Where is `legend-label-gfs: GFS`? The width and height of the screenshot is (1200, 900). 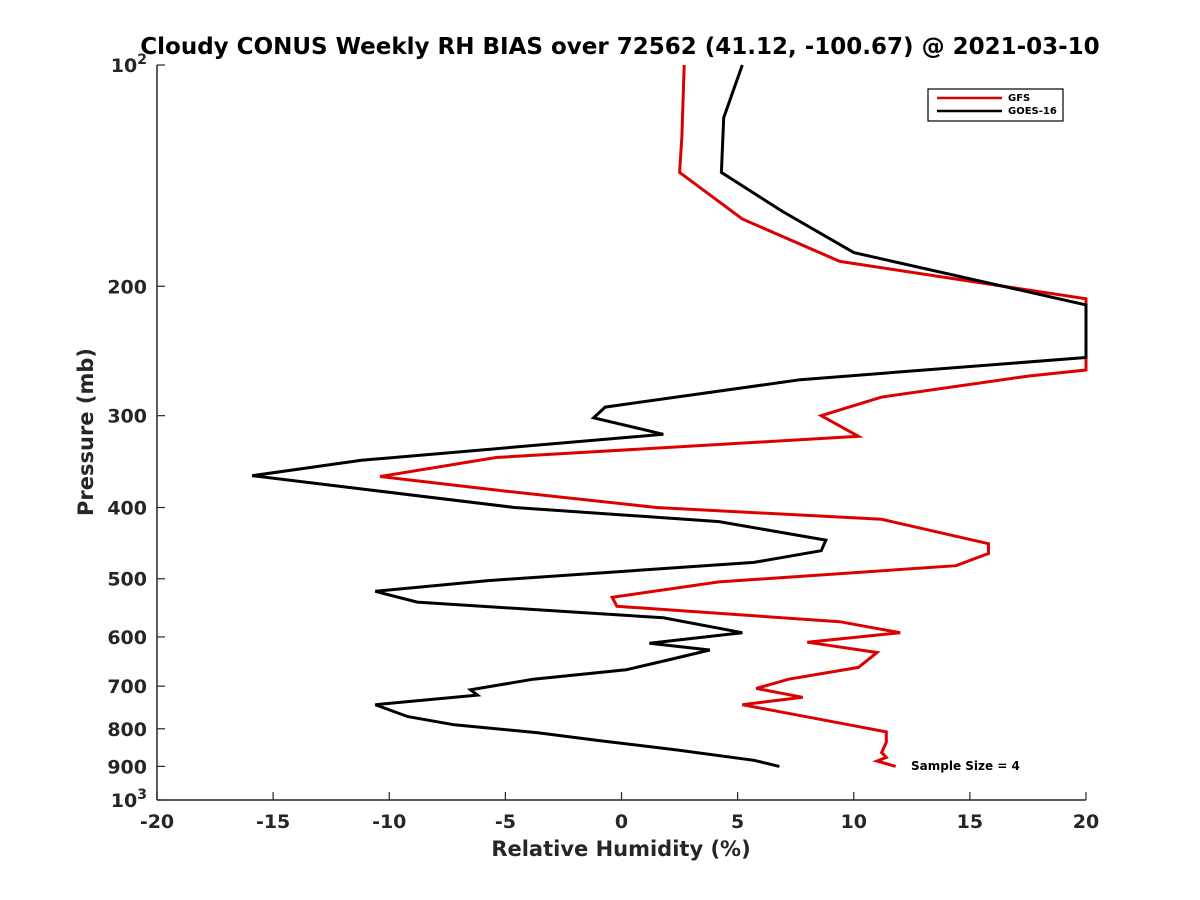
legend-label-gfs: GFS is located at coordinates (1019, 98).